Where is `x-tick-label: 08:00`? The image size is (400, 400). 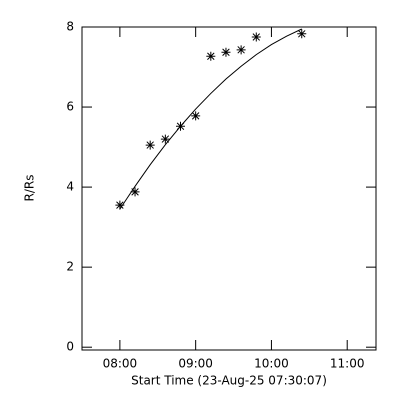 x-tick-label: 08:00 is located at coordinates (120, 364).